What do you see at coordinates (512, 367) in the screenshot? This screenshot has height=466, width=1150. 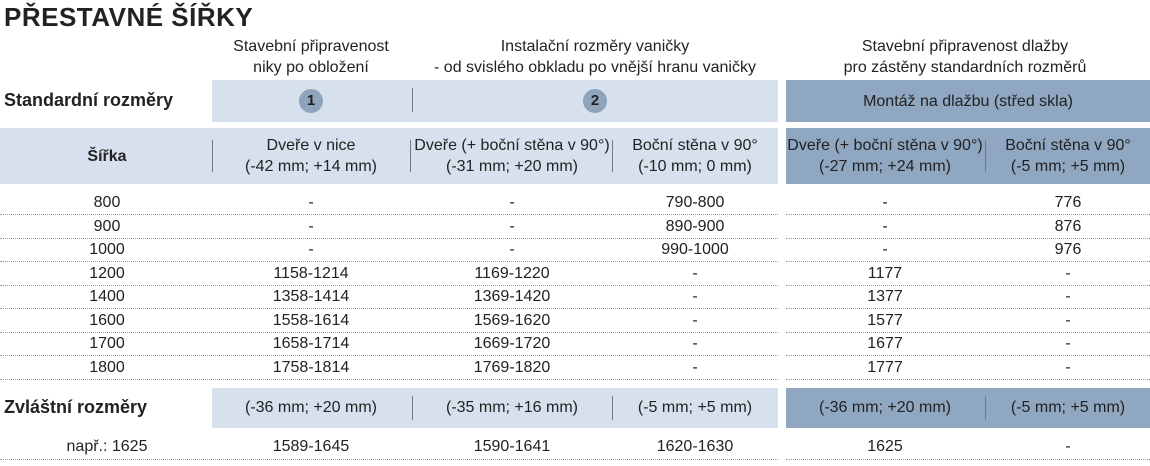 I see `cell: 1769-1820` at bounding box center [512, 367].